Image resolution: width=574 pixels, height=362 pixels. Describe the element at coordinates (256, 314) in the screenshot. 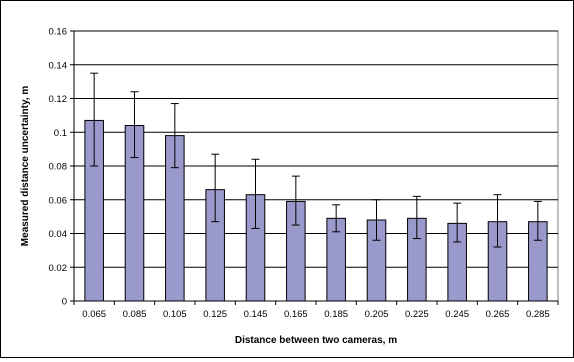

I see `x-tick-label: 0.145` at that location.